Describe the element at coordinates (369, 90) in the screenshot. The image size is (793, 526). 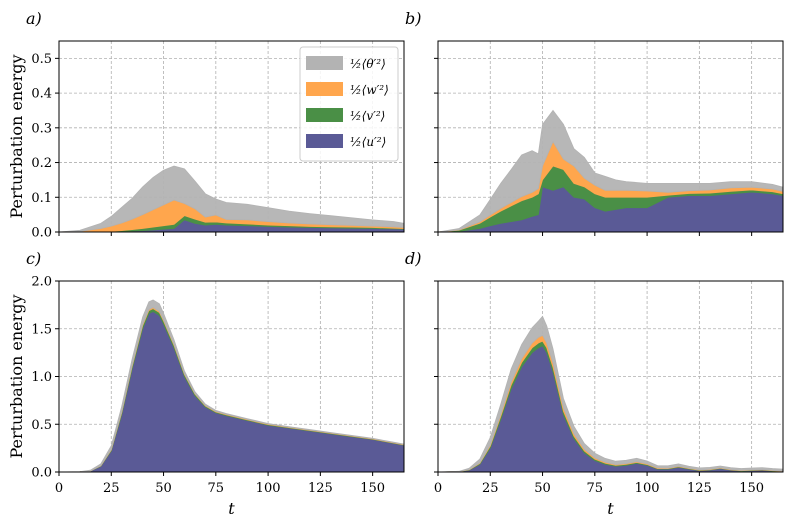
I see `legend-label-w: ½⟨w′²⟩` at that location.